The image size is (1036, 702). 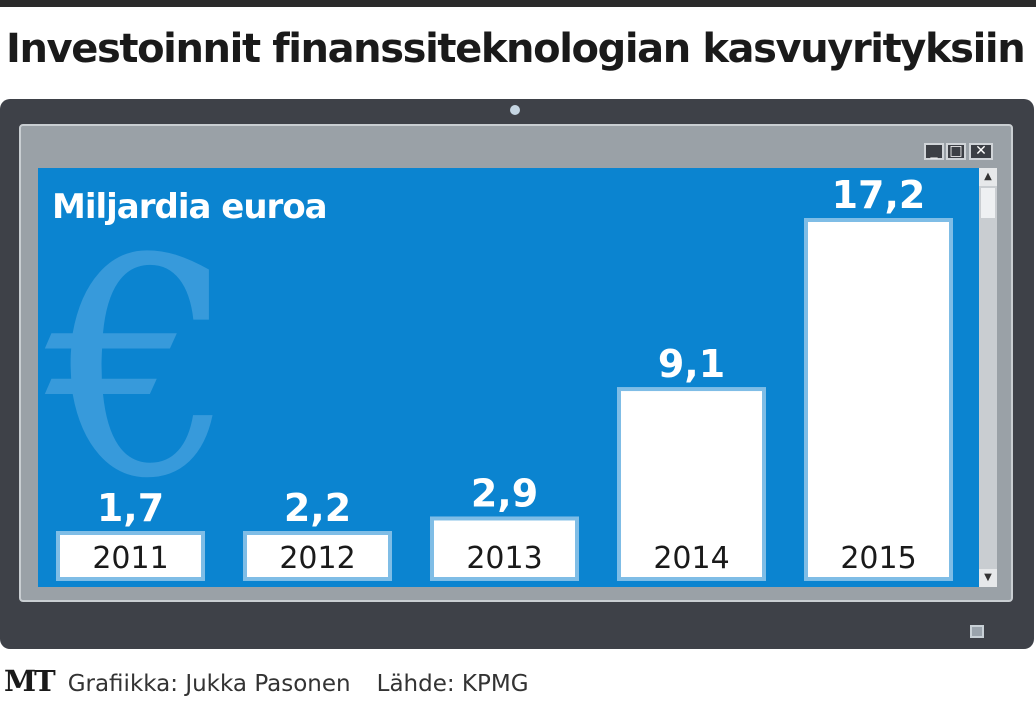 I want to click on category-label-2014: 2014, so click(x=691, y=558).